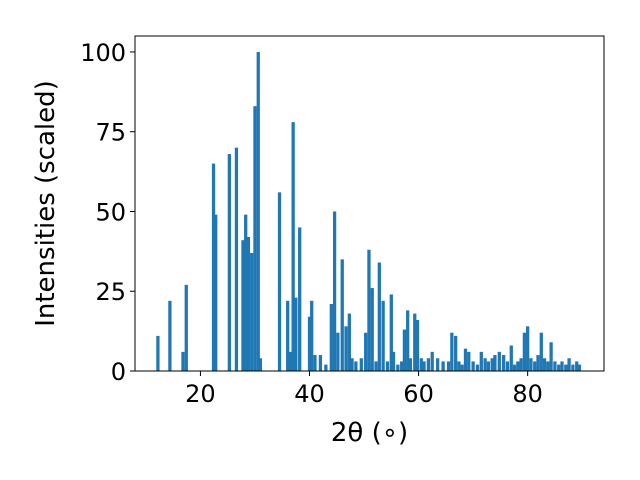 This screenshot has height=480, width=640. Describe the element at coordinates (309, 394) in the screenshot. I see `x-tick-label: 40` at that location.